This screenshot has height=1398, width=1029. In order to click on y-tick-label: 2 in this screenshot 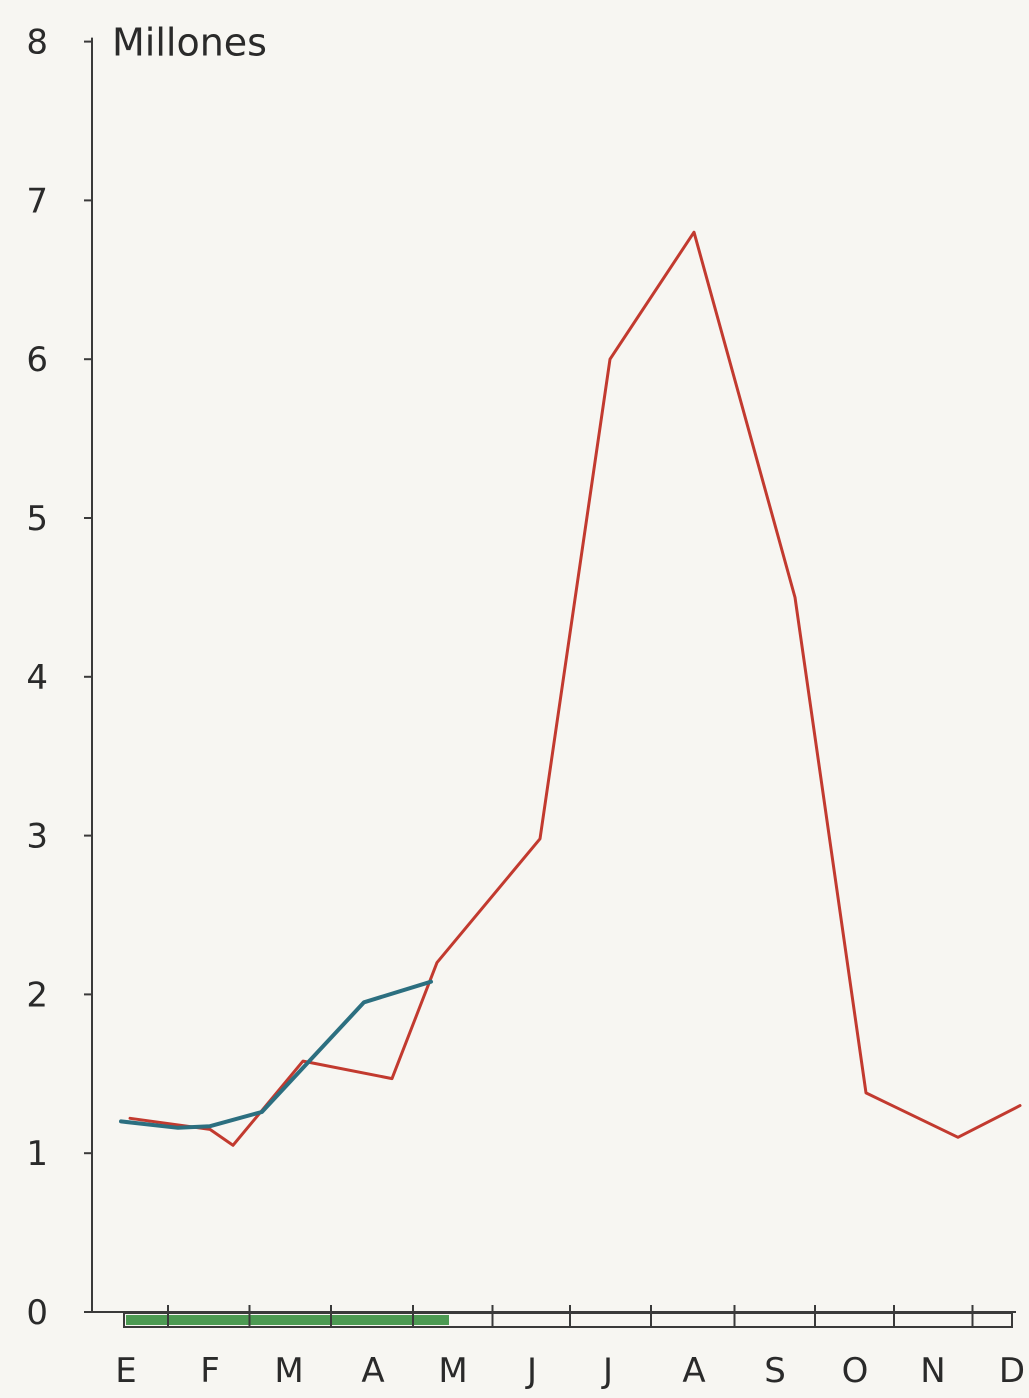, I will do `click(37, 995)`.